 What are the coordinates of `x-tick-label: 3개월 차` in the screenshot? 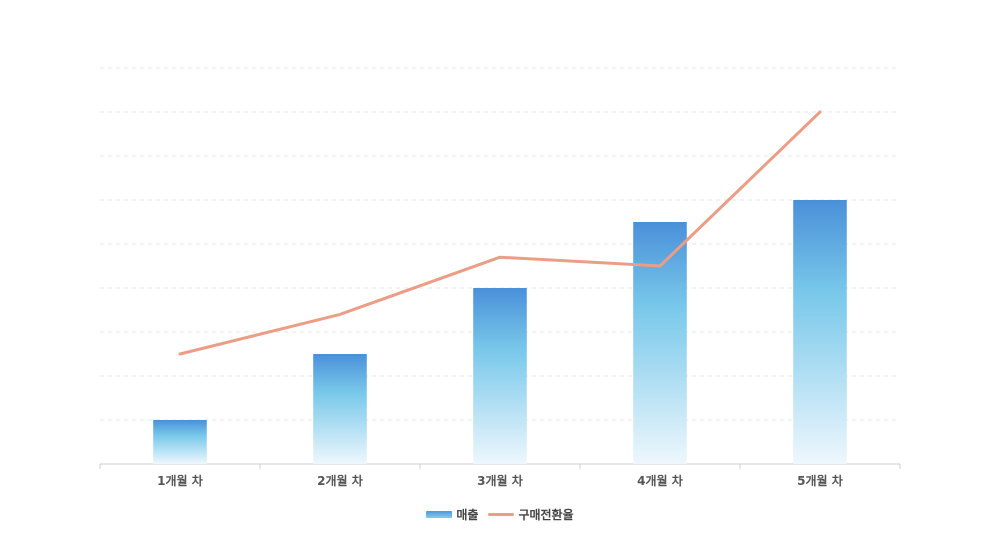 It's located at (500, 480).